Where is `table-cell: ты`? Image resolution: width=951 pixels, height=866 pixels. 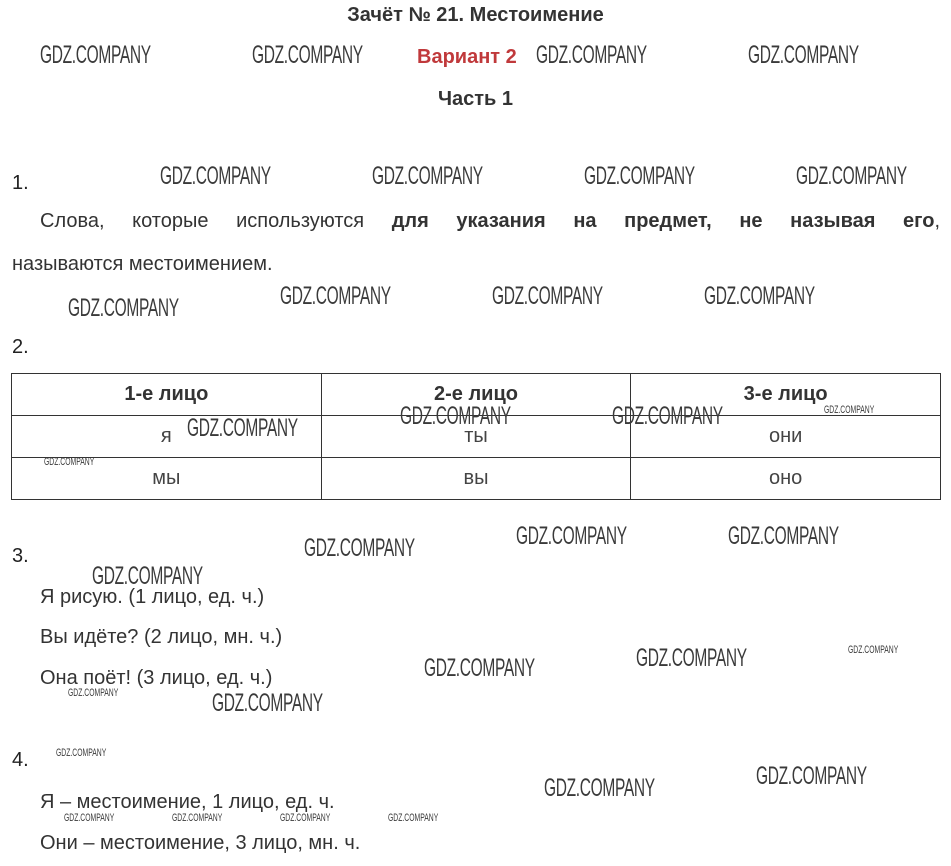 table-cell: ты is located at coordinates (476, 436).